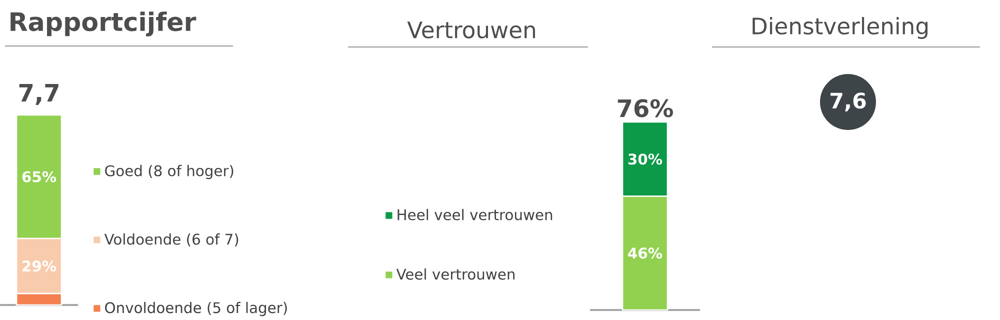  Describe the element at coordinates (196, 309) in the screenshot. I see `legend-label: Onvoldoende (5 of lager)` at that location.